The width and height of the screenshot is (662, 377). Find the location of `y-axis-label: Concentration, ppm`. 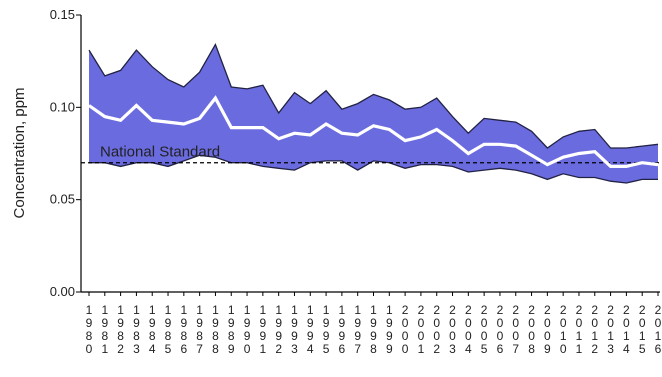

y-axis-label: Concentration, ppm is located at coordinates (19, 153).